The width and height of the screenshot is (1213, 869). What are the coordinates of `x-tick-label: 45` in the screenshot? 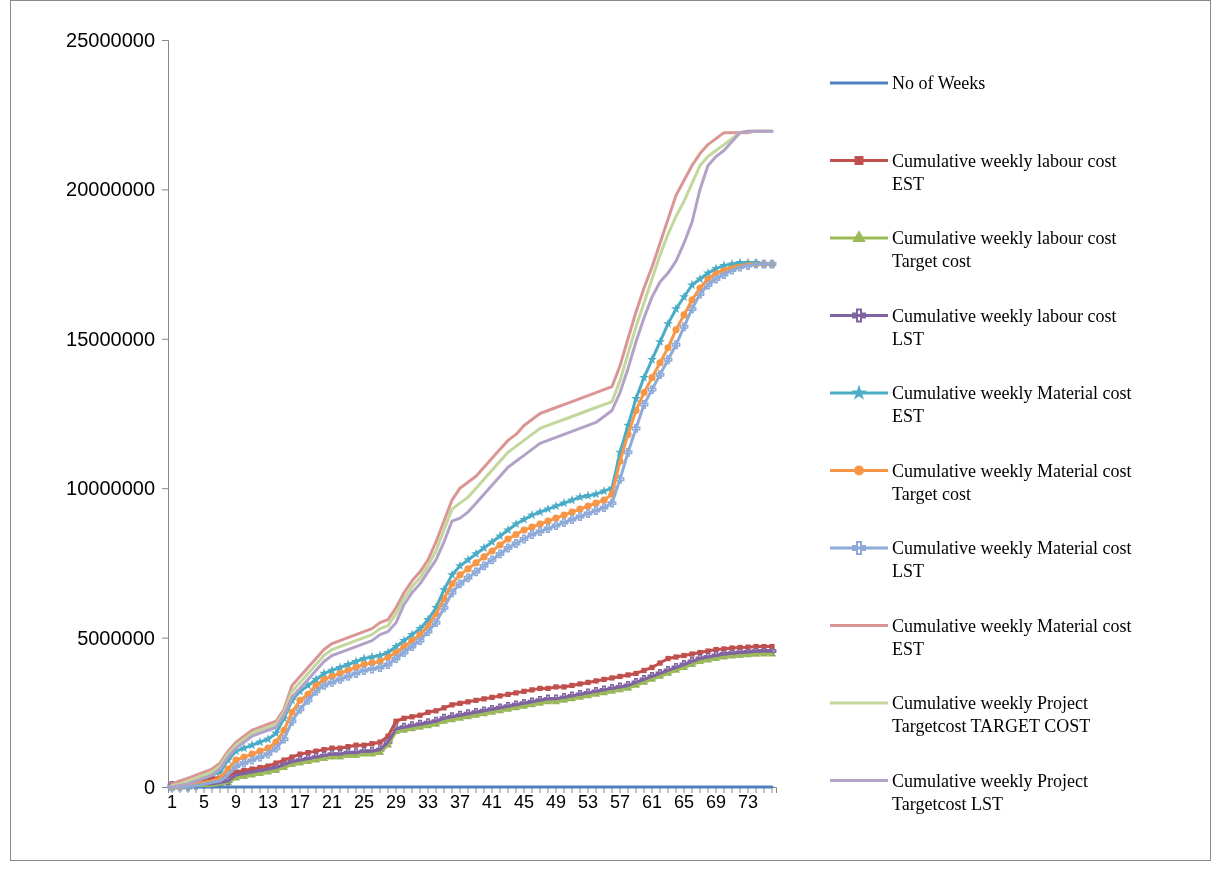 It's located at (524, 802).